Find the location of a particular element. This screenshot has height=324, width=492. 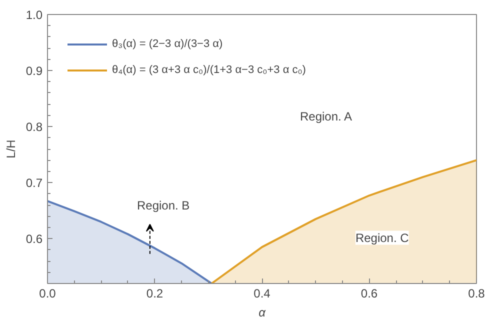

y-tick-label: 0.7 is located at coordinates (34, 183).